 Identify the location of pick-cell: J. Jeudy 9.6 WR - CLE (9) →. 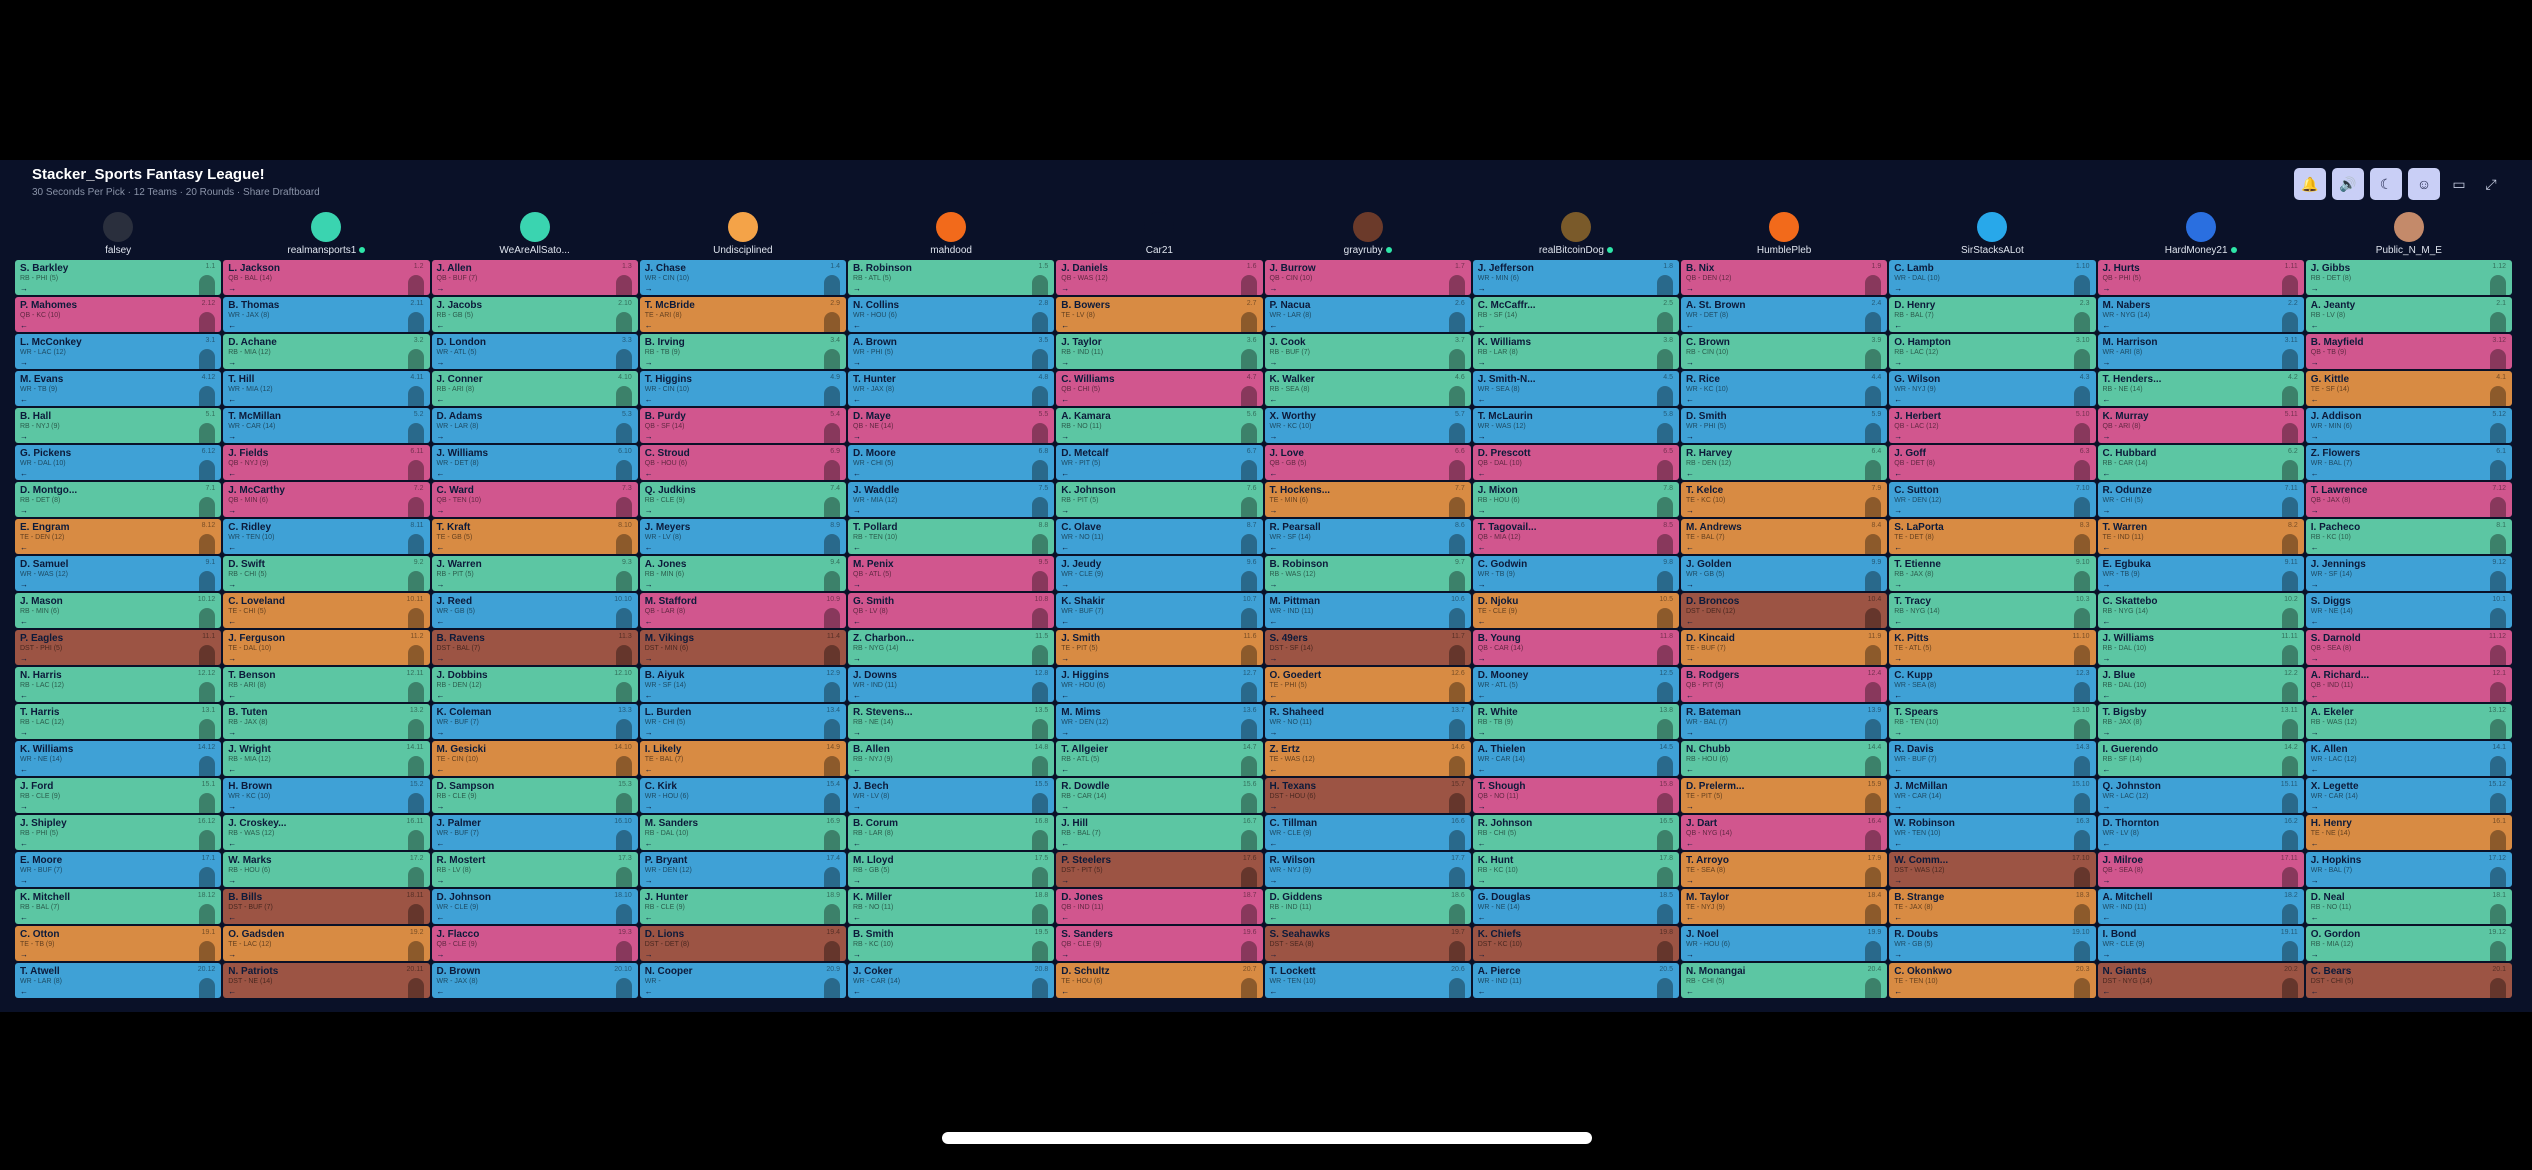
(1159, 573).